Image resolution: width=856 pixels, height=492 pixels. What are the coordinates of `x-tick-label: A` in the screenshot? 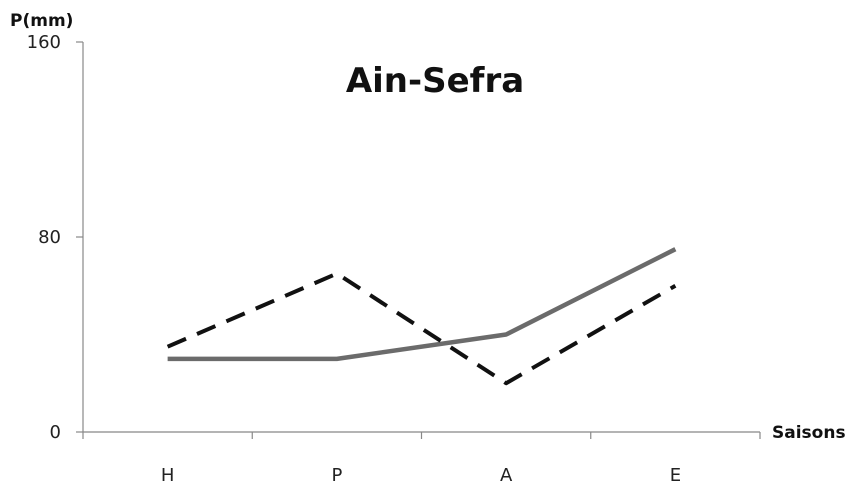 It's located at (506, 475).